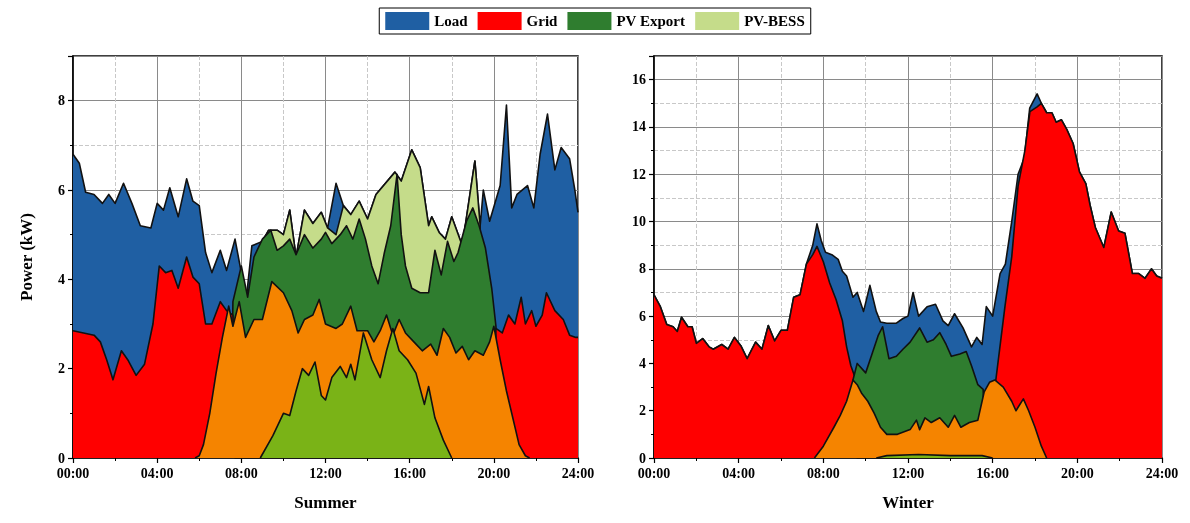 Image resolution: width=1190 pixels, height=523 pixels. What do you see at coordinates (451, 21) in the screenshot?
I see `legend-label: Load` at bounding box center [451, 21].